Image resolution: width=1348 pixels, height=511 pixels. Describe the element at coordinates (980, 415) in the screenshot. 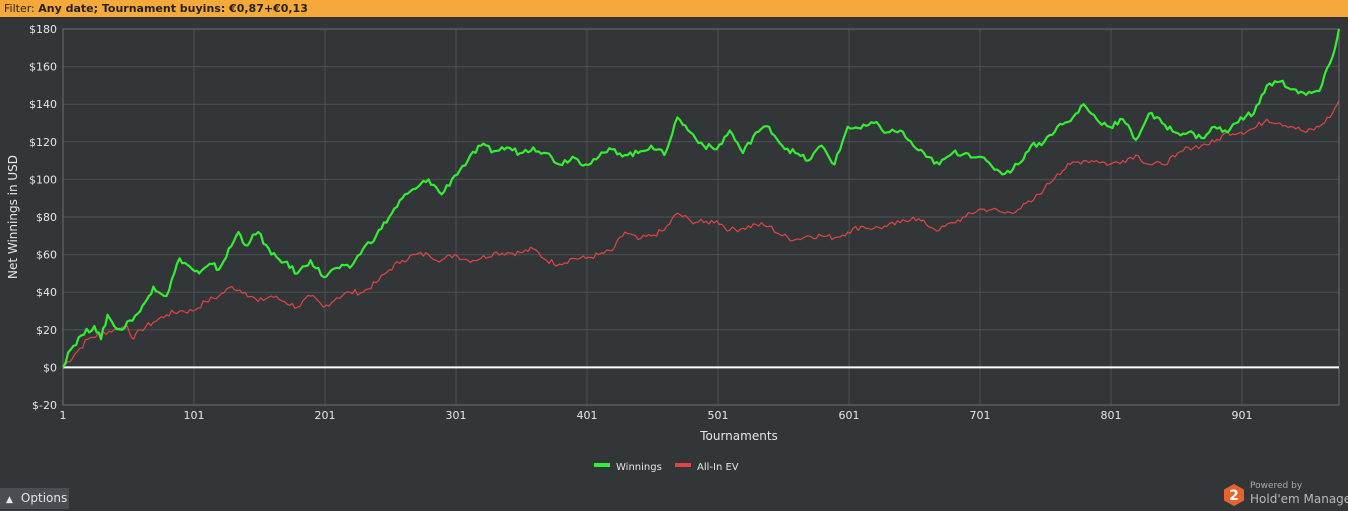

I see `x-tick-label: 701` at that location.